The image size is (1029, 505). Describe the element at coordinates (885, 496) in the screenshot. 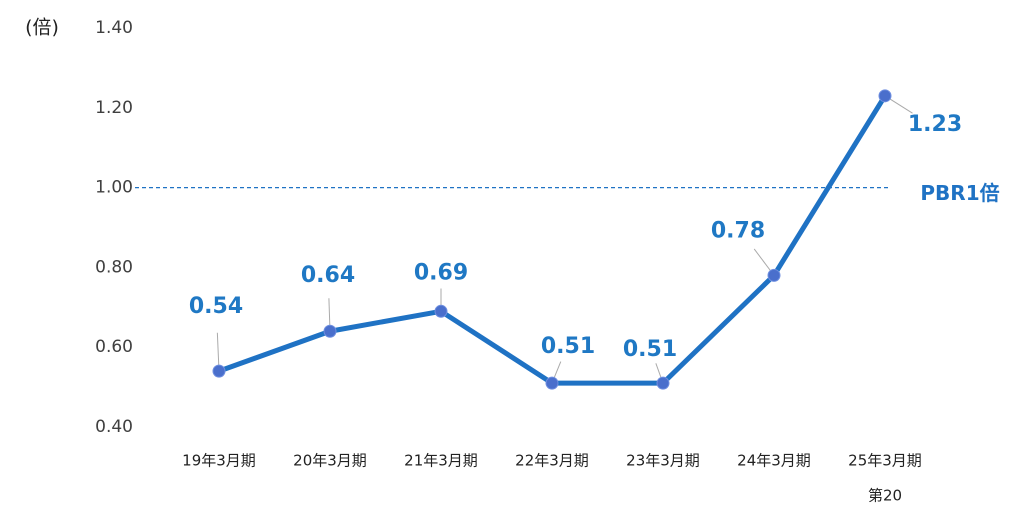

I see `category-note: 第20` at that location.